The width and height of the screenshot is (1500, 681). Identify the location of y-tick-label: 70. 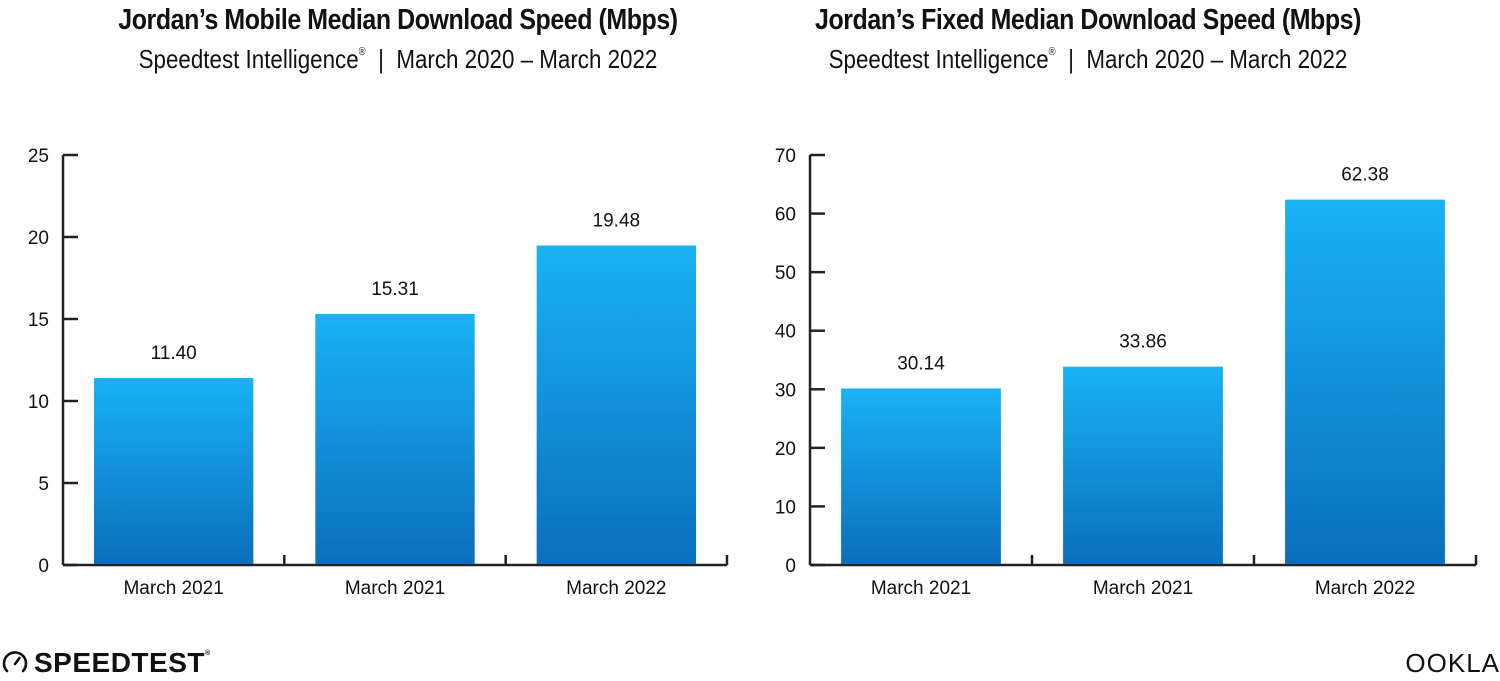
(785, 156).